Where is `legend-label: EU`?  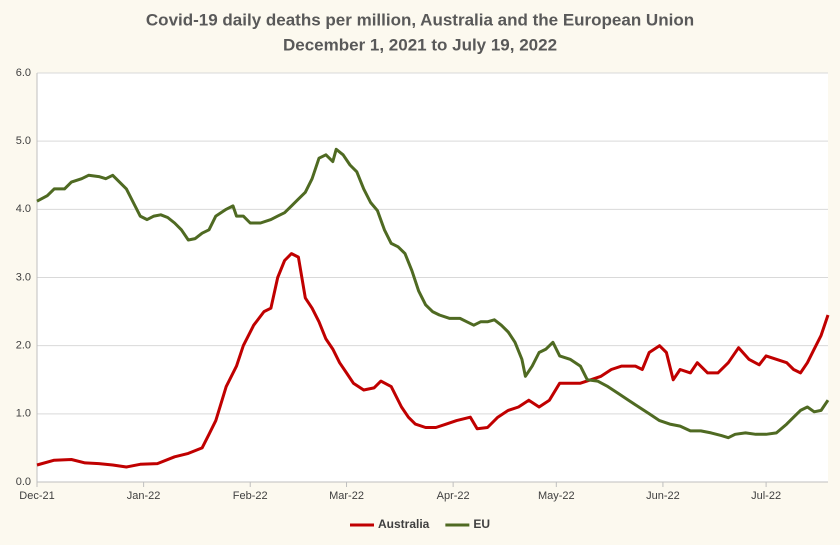 legend-label: EU is located at coordinates (481, 524).